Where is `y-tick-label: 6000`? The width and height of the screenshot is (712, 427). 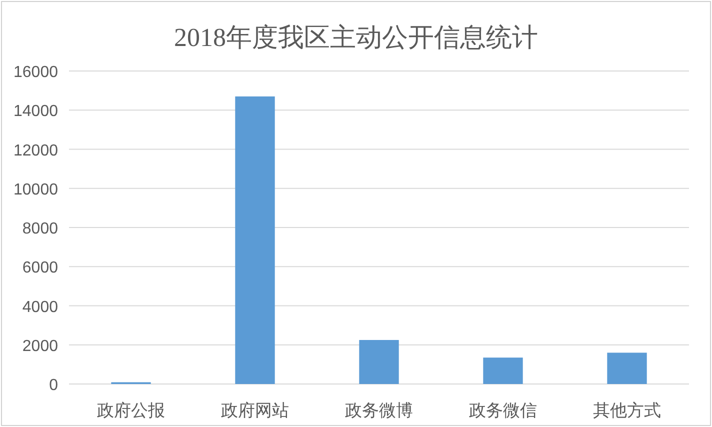 y-tick-label: 6000 is located at coordinates (40, 268).